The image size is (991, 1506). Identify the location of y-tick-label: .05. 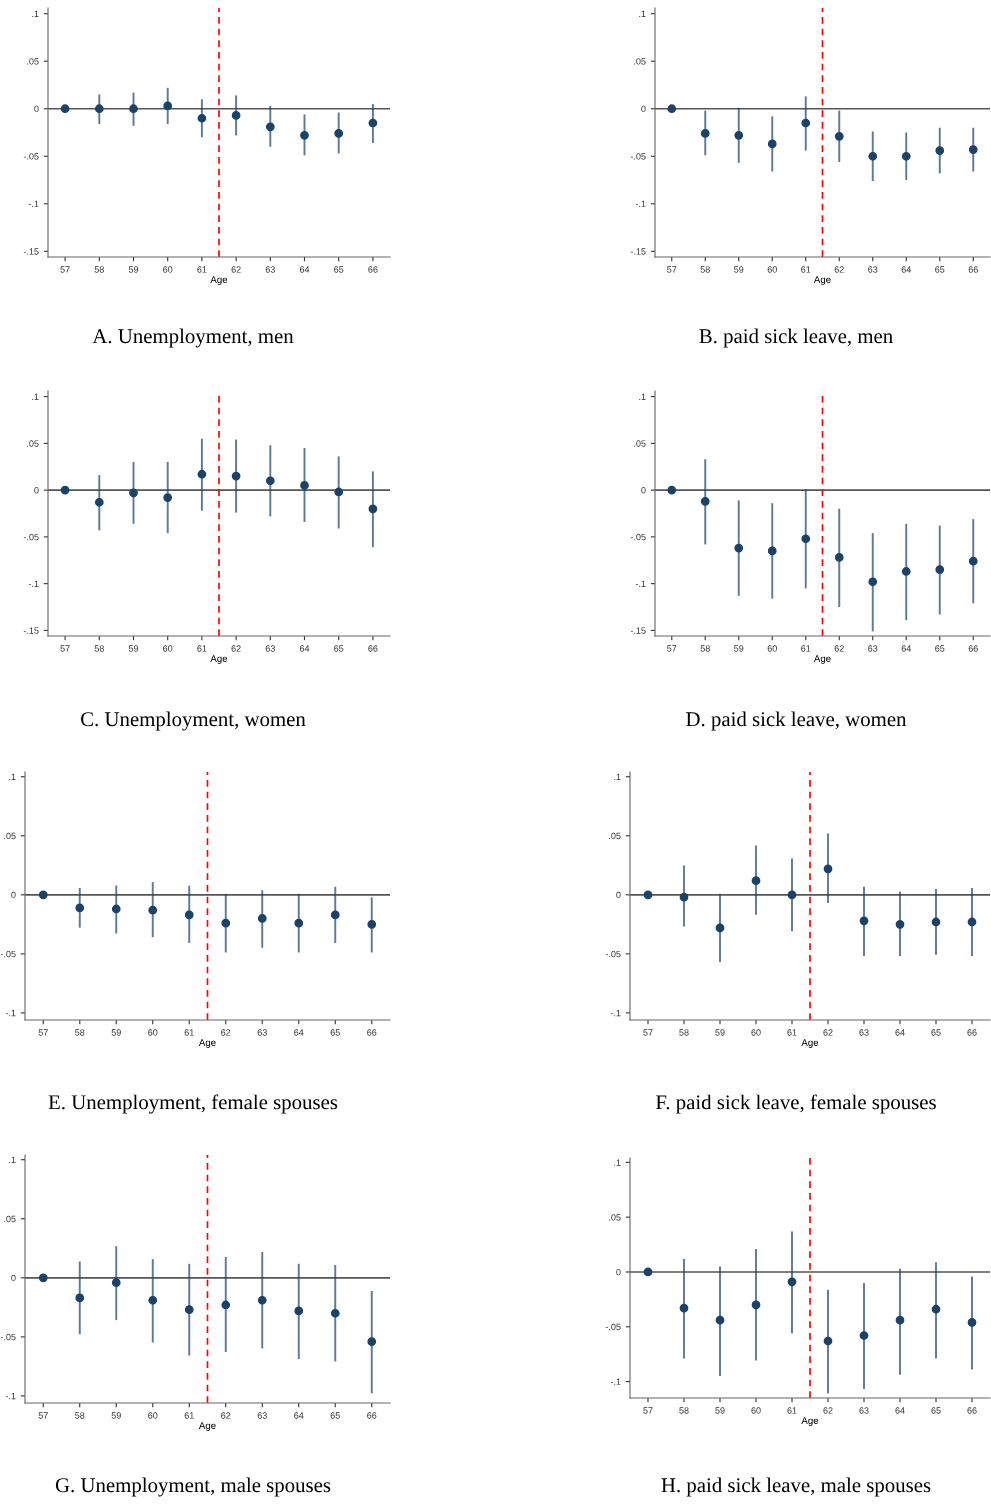
(10, 1219).